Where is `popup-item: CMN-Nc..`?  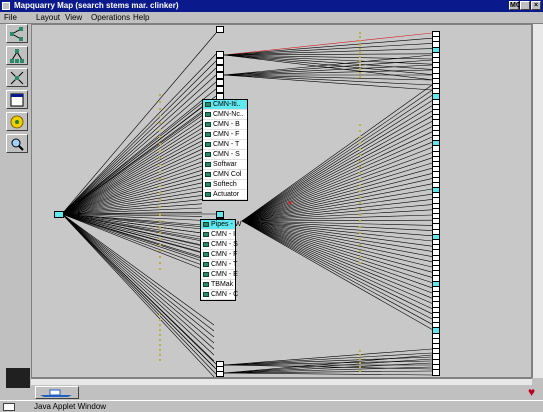 popup-item: CMN-Nc.. is located at coordinates (225, 115).